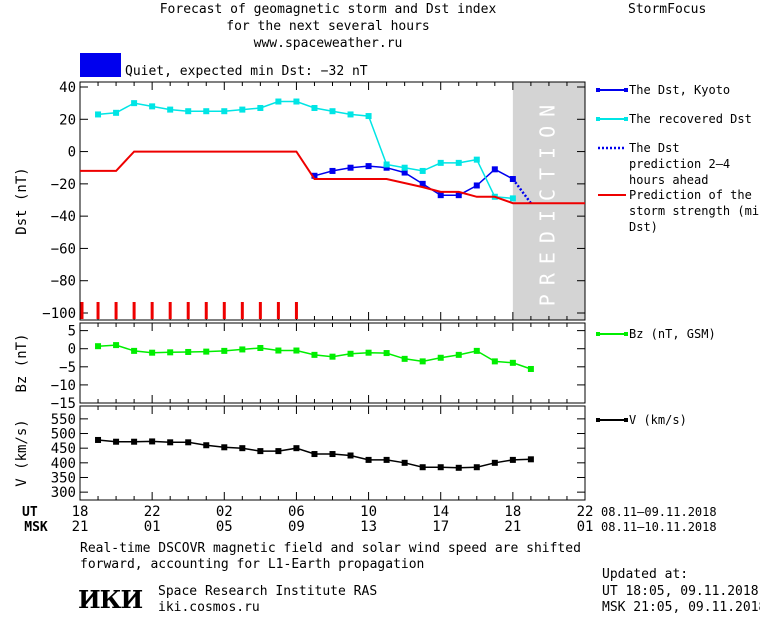 Image resolution: width=760 pixels, height=620 pixels. What do you see at coordinates (654, 148) in the screenshot?
I see `legend-entry: The Dst` at bounding box center [654, 148].